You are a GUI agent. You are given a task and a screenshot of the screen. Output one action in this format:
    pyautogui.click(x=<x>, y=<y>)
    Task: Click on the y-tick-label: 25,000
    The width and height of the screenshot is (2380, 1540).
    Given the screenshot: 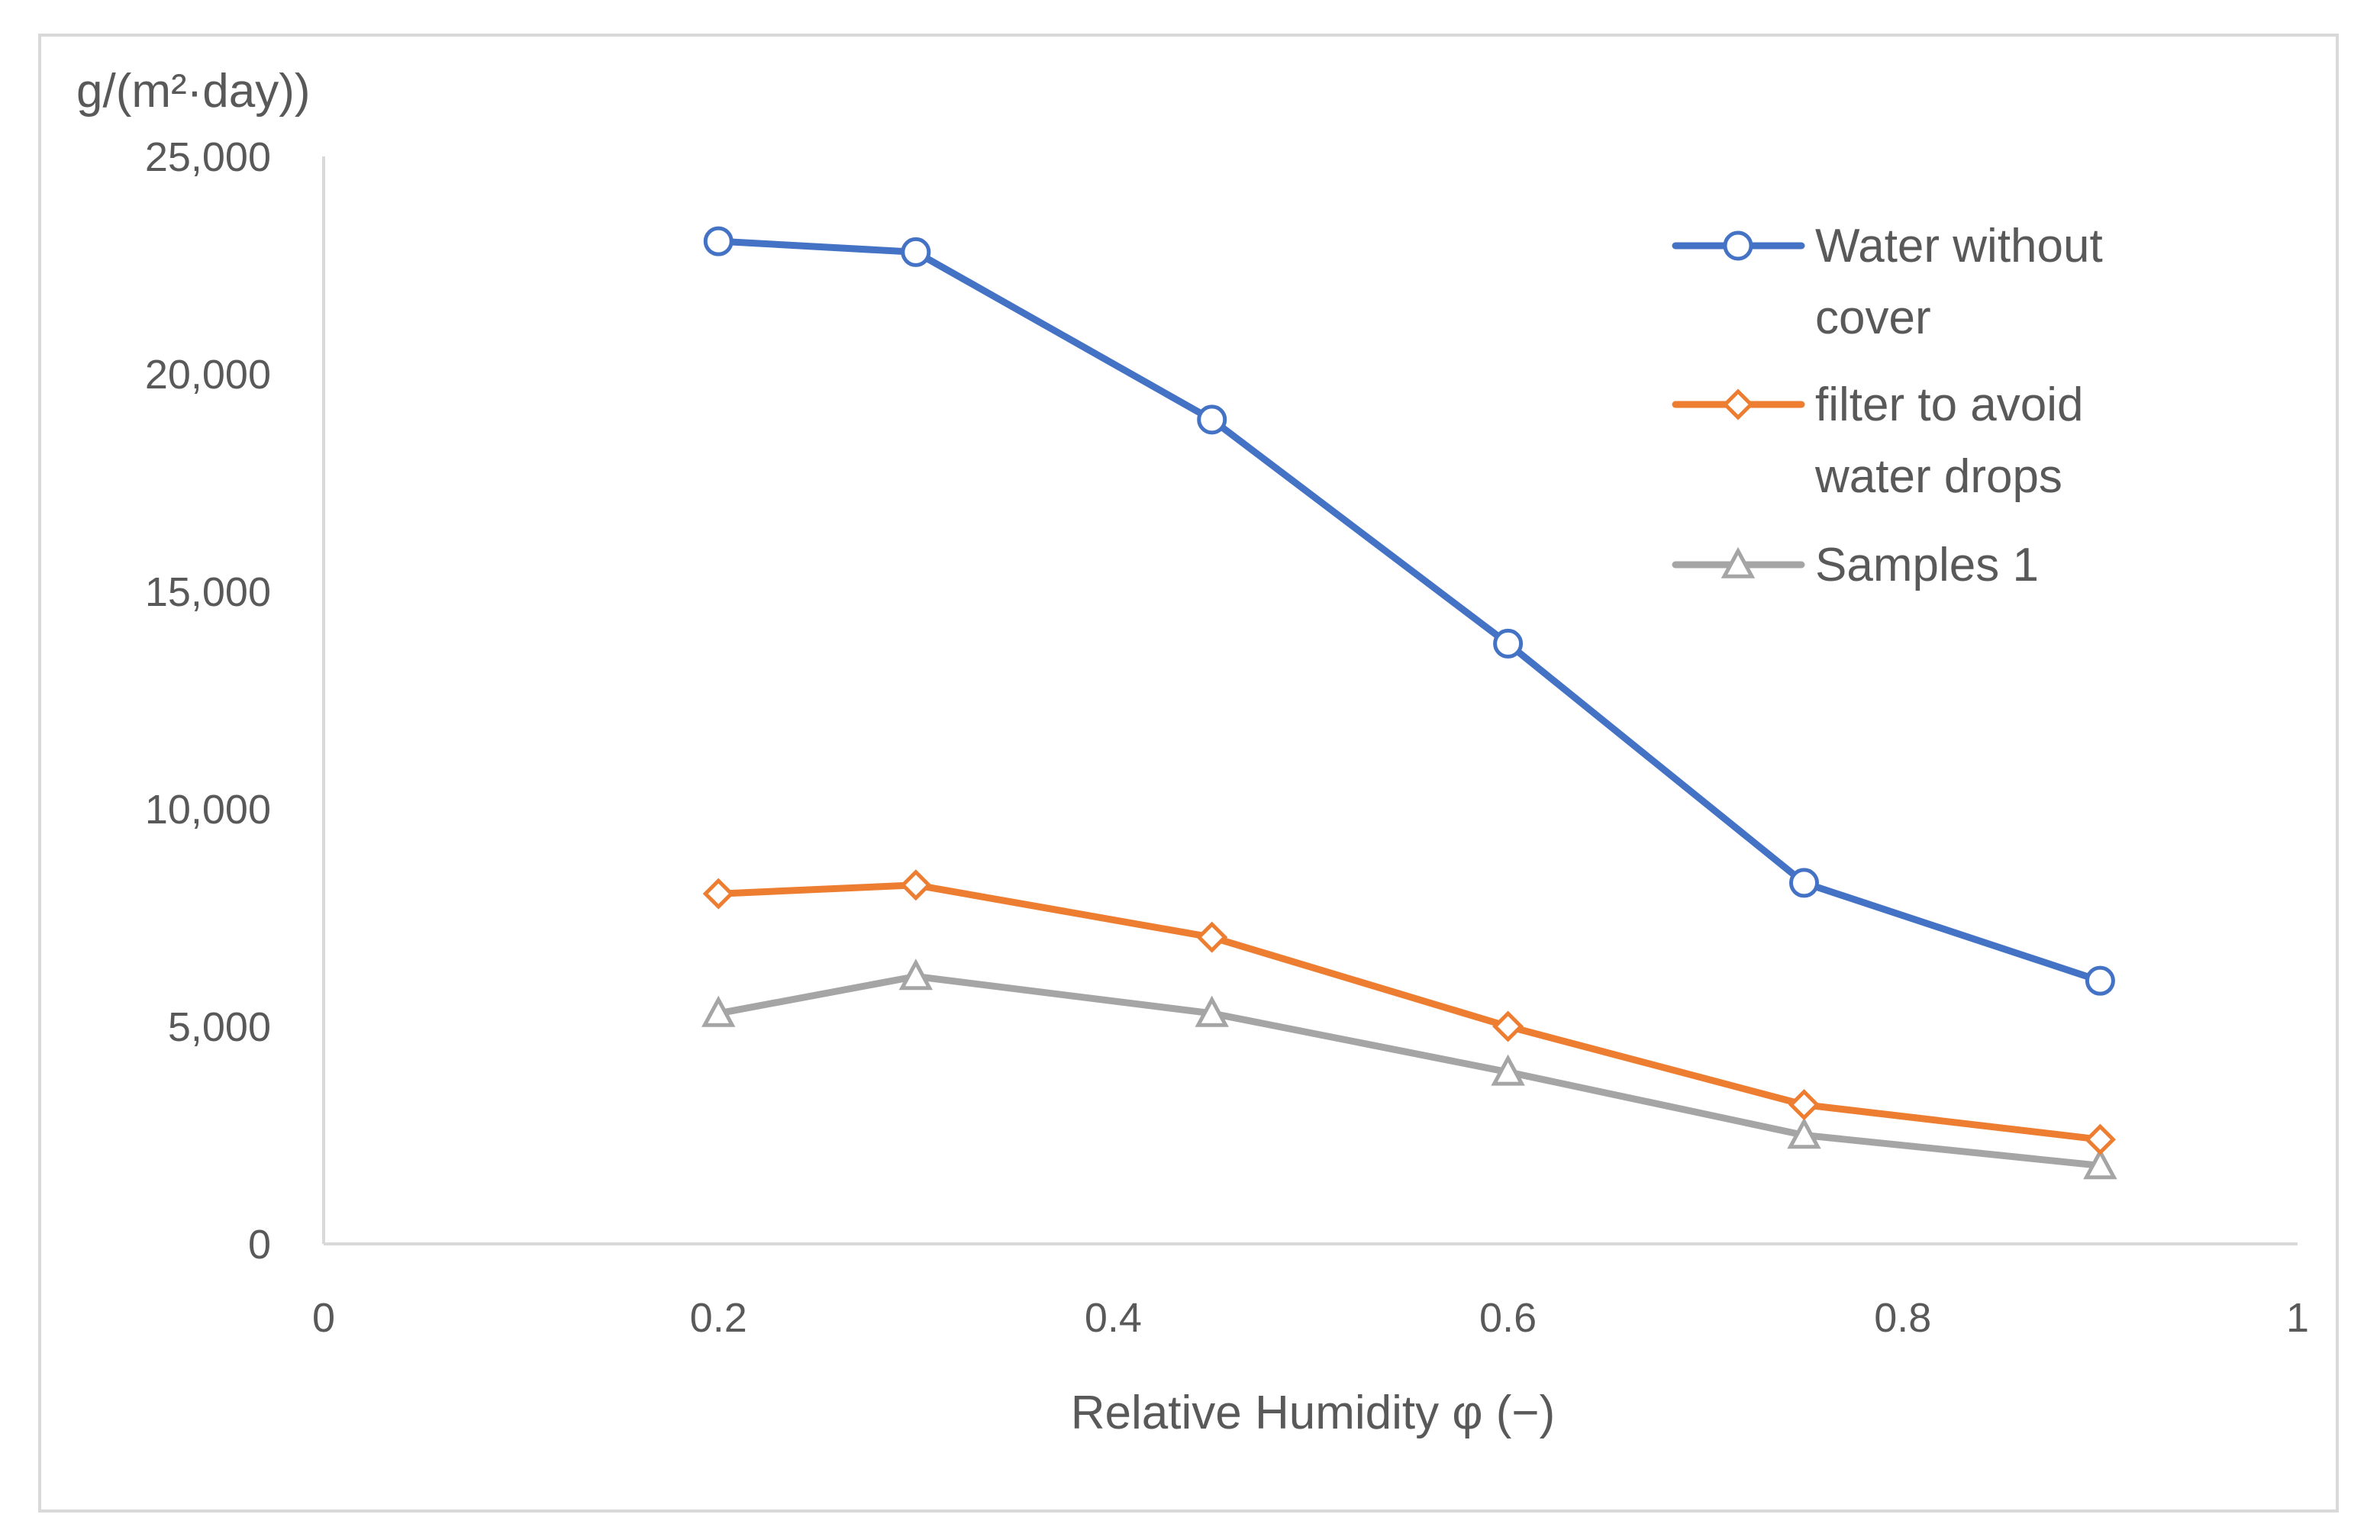 What is the action you would take?
    pyautogui.click(x=208, y=157)
    